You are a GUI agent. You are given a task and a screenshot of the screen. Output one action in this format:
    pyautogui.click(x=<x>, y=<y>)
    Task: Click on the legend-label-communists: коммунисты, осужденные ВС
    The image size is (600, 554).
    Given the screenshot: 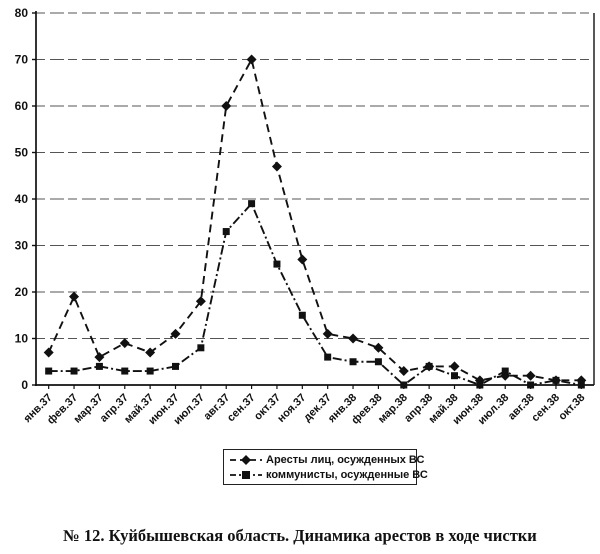 What is the action you would take?
    pyautogui.click(x=347, y=474)
    